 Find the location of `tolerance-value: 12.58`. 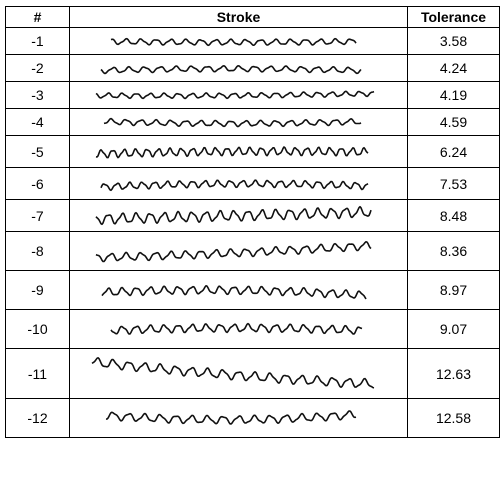

tolerance-value: 12.58 is located at coordinates (453, 418).